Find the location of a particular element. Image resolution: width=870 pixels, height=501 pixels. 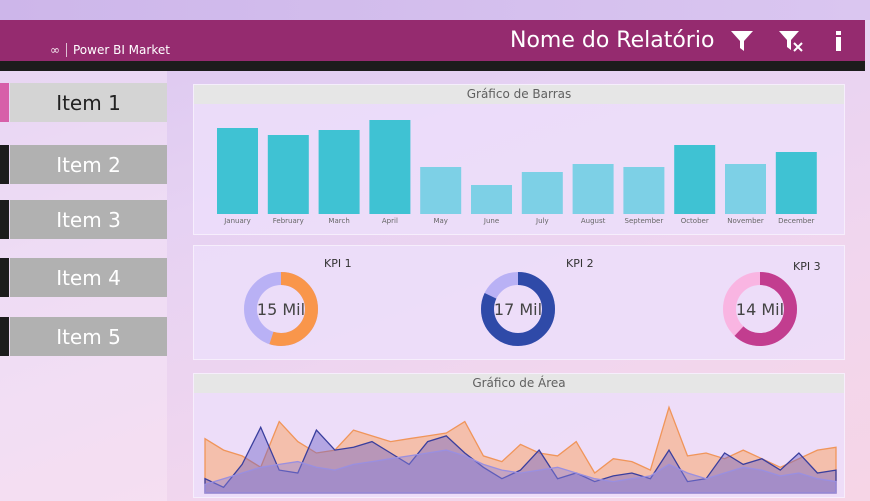

bar-label-december: December is located at coordinates (796, 221).